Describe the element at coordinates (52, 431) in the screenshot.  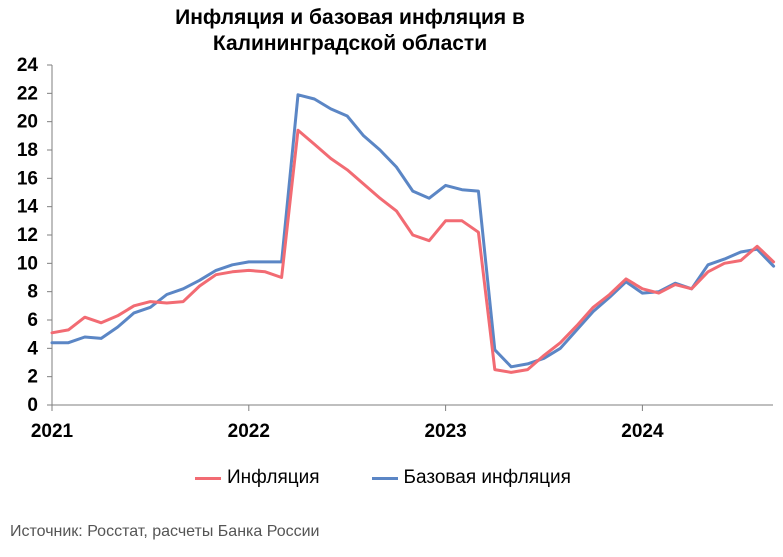
I see `x-tick-label: 2021` at that location.